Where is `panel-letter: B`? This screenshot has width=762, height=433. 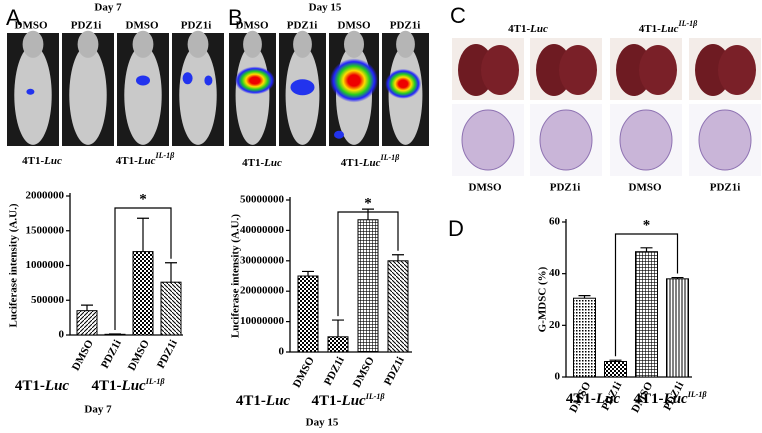 panel-letter: B is located at coordinates (235, 17).